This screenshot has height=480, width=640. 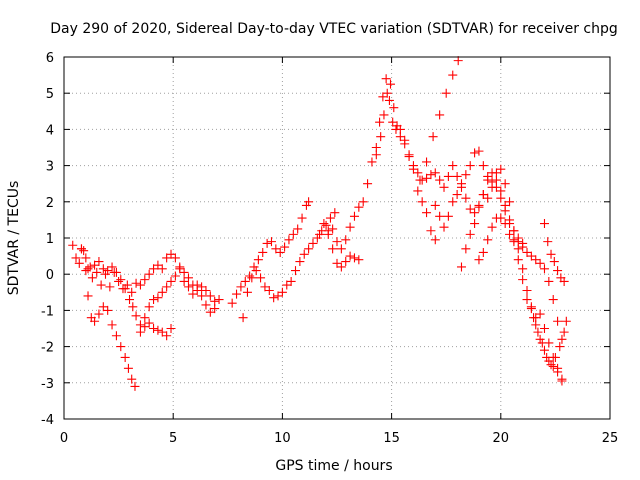 What do you see at coordinates (50, 275) in the screenshot?
I see `y-tick-label: 0` at bounding box center [50, 275].